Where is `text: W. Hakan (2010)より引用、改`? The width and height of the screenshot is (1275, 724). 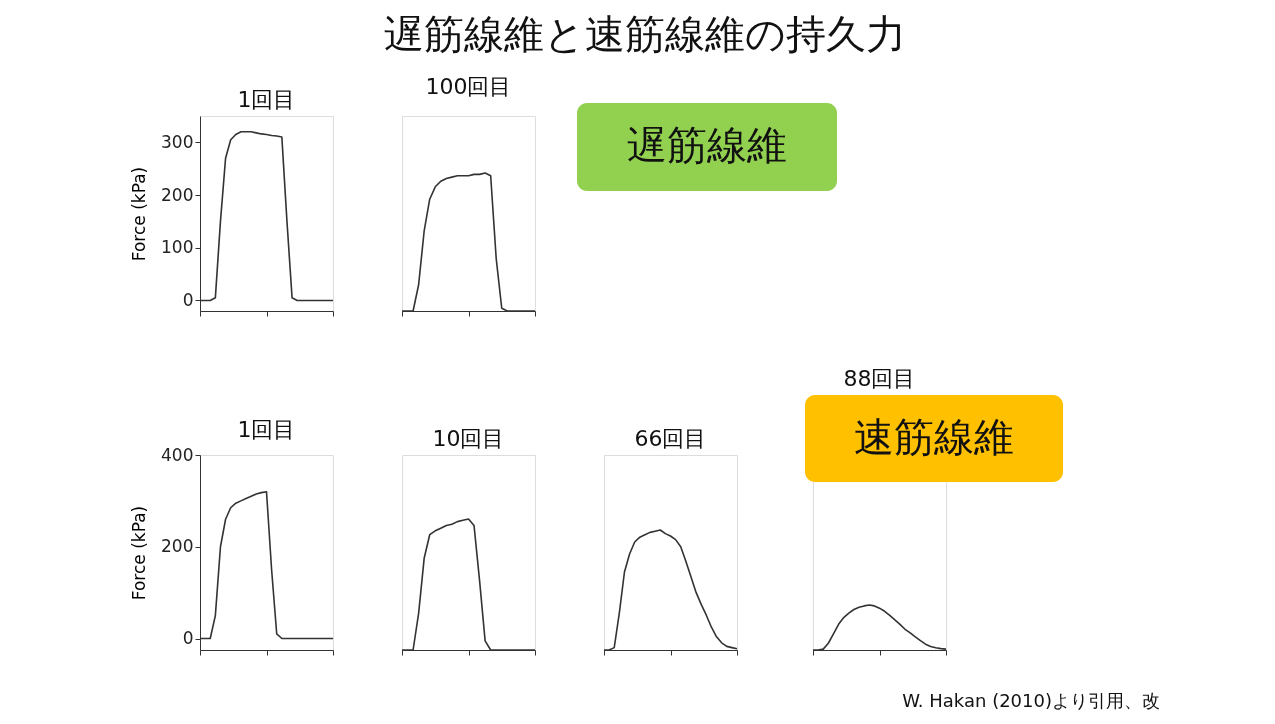 text: W. Hakan (2010)より引用、改 is located at coordinates (1031, 700).